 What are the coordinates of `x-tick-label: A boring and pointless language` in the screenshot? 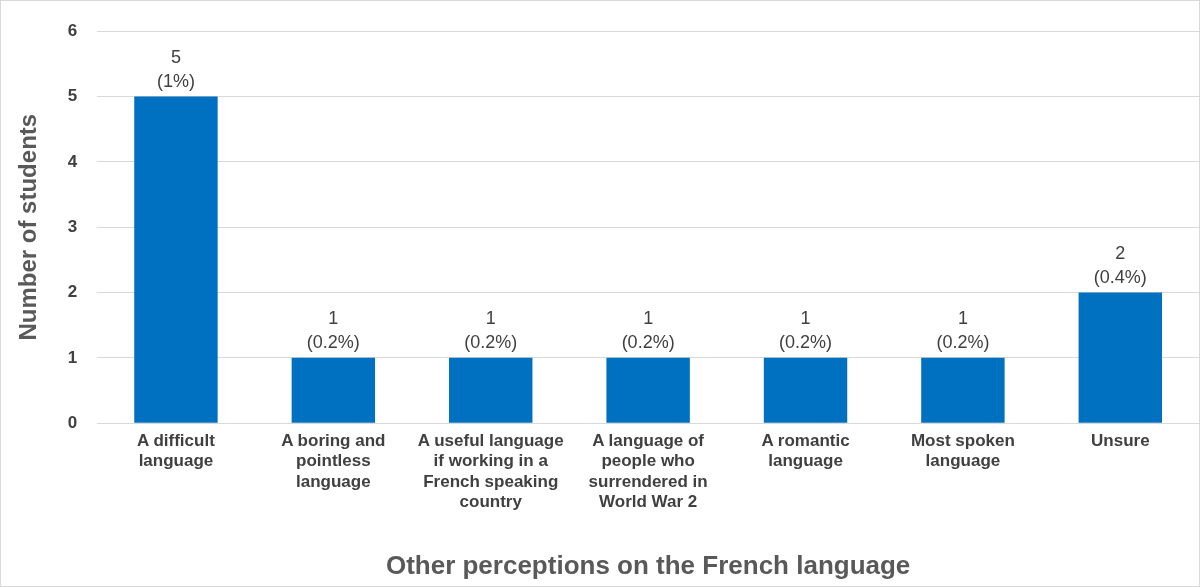 It's located at (333, 461).